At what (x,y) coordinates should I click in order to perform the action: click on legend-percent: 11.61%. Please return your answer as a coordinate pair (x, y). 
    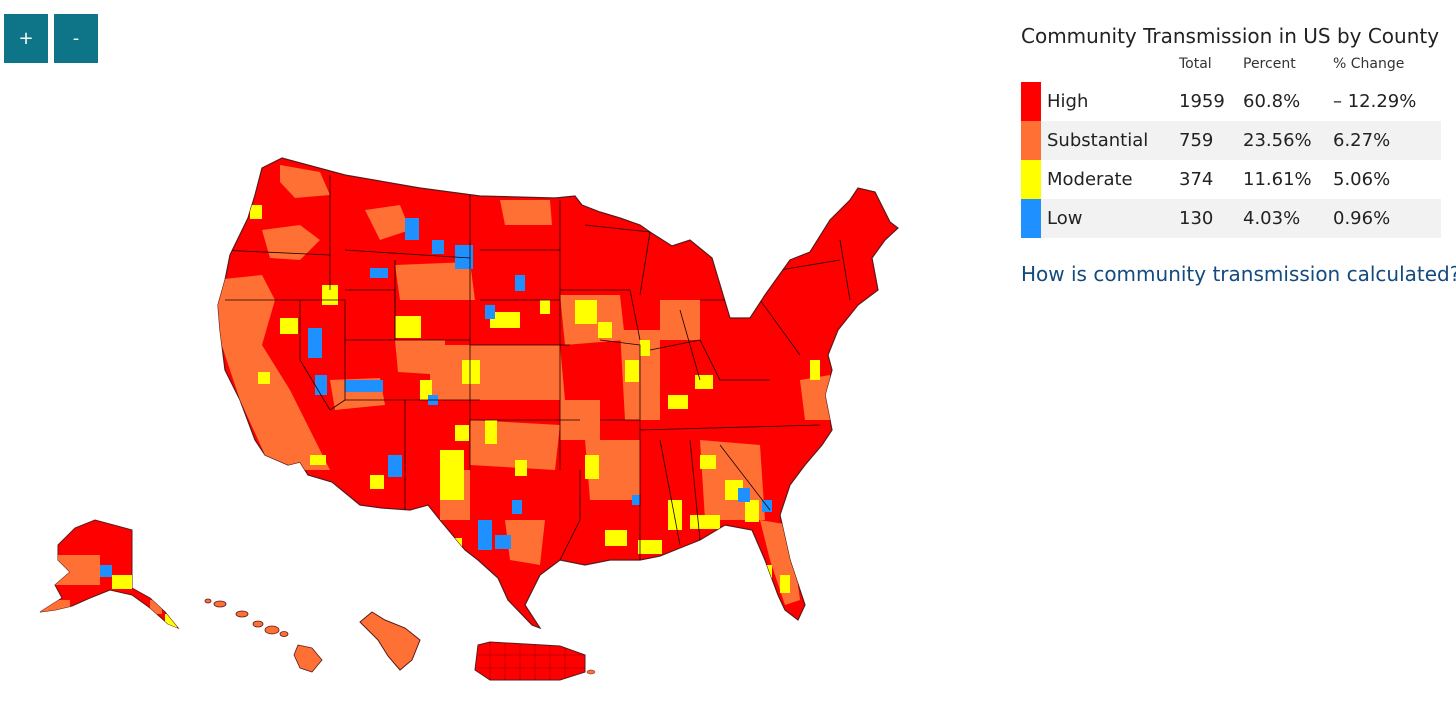
    Looking at the image, I should click on (1277, 179).